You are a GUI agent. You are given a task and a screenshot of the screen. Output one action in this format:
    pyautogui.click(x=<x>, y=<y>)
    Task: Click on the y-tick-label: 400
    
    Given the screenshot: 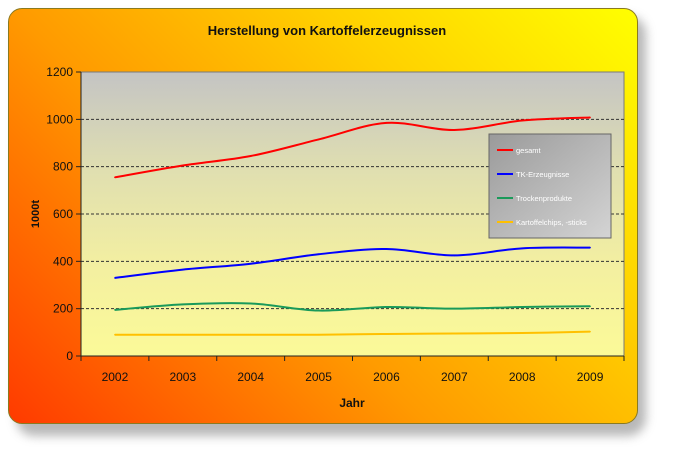 What is the action you would take?
    pyautogui.click(x=63, y=261)
    